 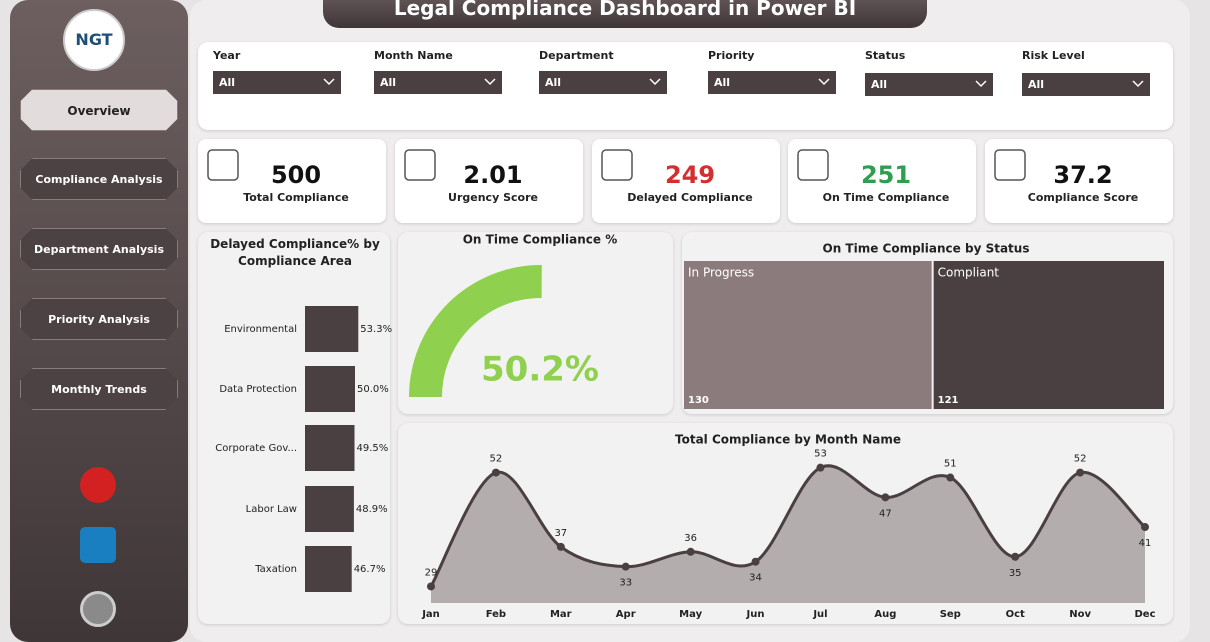 I want to click on nav-button: Compliance Analysis, so click(x=99, y=179).